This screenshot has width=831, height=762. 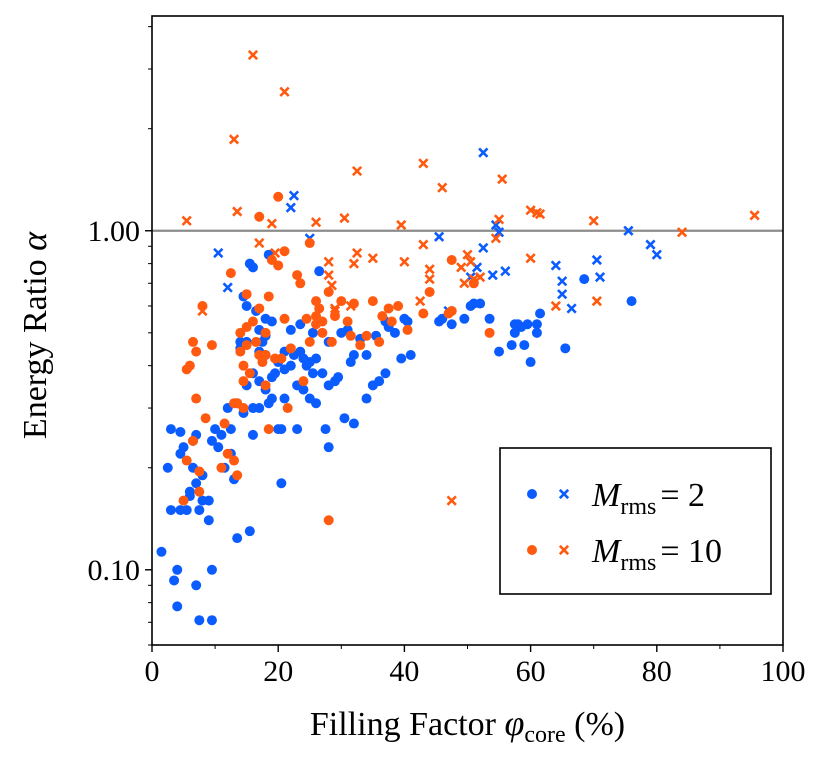 I want to click on y-tick-label: 1.00, so click(x=114, y=231).